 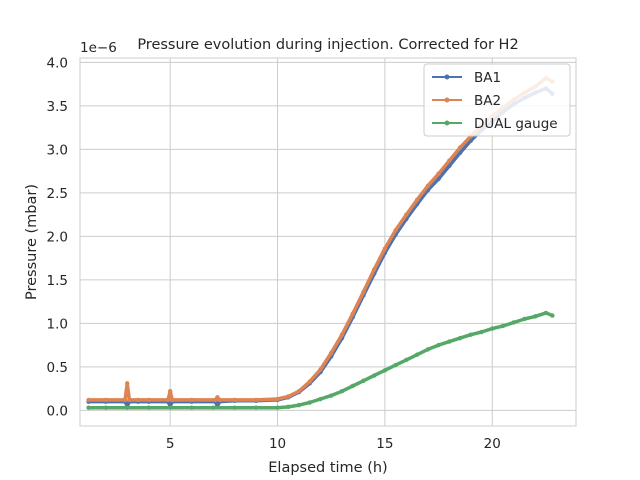 What do you see at coordinates (170, 444) in the screenshot?
I see `x-tick-label: 5` at bounding box center [170, 444].